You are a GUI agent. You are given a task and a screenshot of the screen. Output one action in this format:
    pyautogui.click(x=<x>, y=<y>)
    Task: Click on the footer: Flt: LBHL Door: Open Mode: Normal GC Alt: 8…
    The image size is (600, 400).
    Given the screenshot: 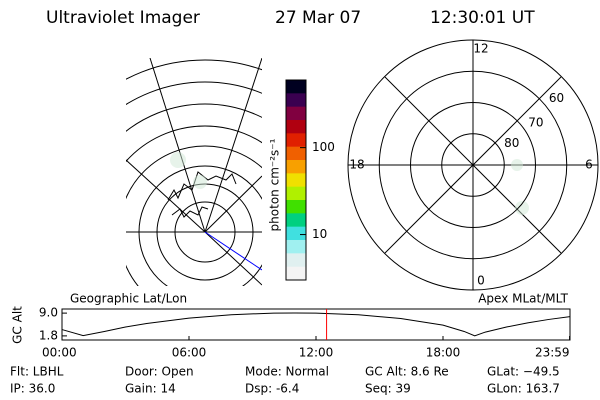 What is the action you would take?
    pyautogui.click(x=285, y=380)
    